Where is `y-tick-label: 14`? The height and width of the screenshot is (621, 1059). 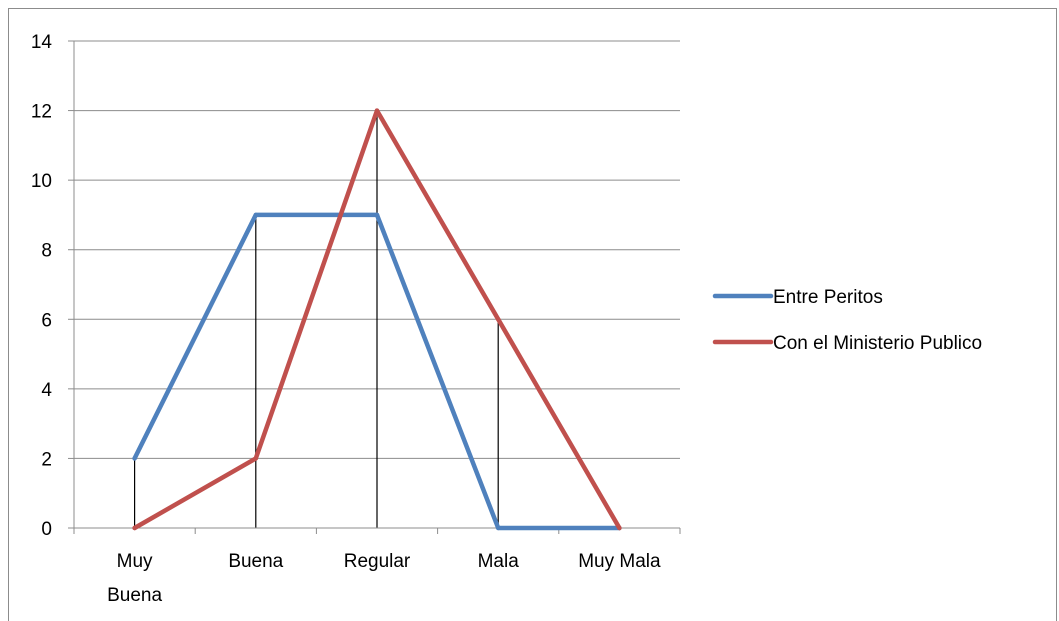 y-tick-label: 14 is located at coordinates (42, 42).